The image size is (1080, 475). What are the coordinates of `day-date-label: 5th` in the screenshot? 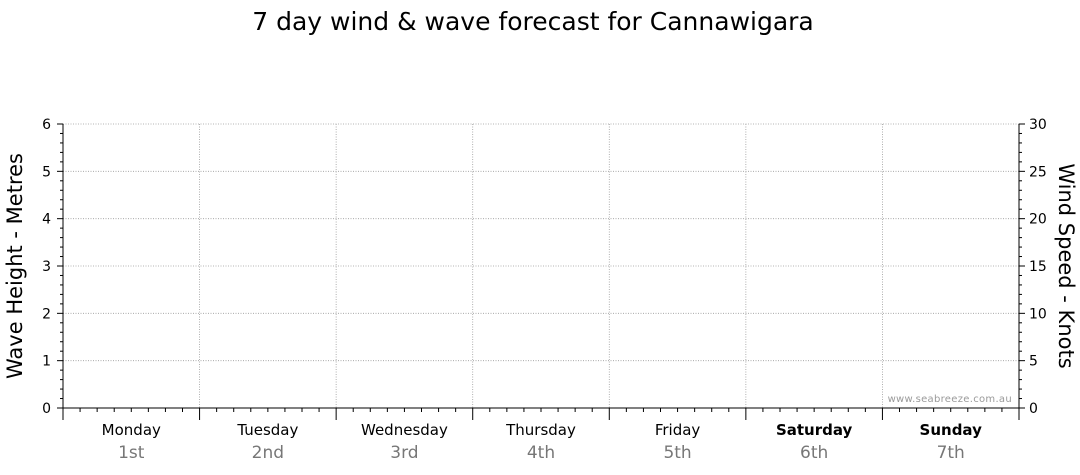 It's located at (677, 453).